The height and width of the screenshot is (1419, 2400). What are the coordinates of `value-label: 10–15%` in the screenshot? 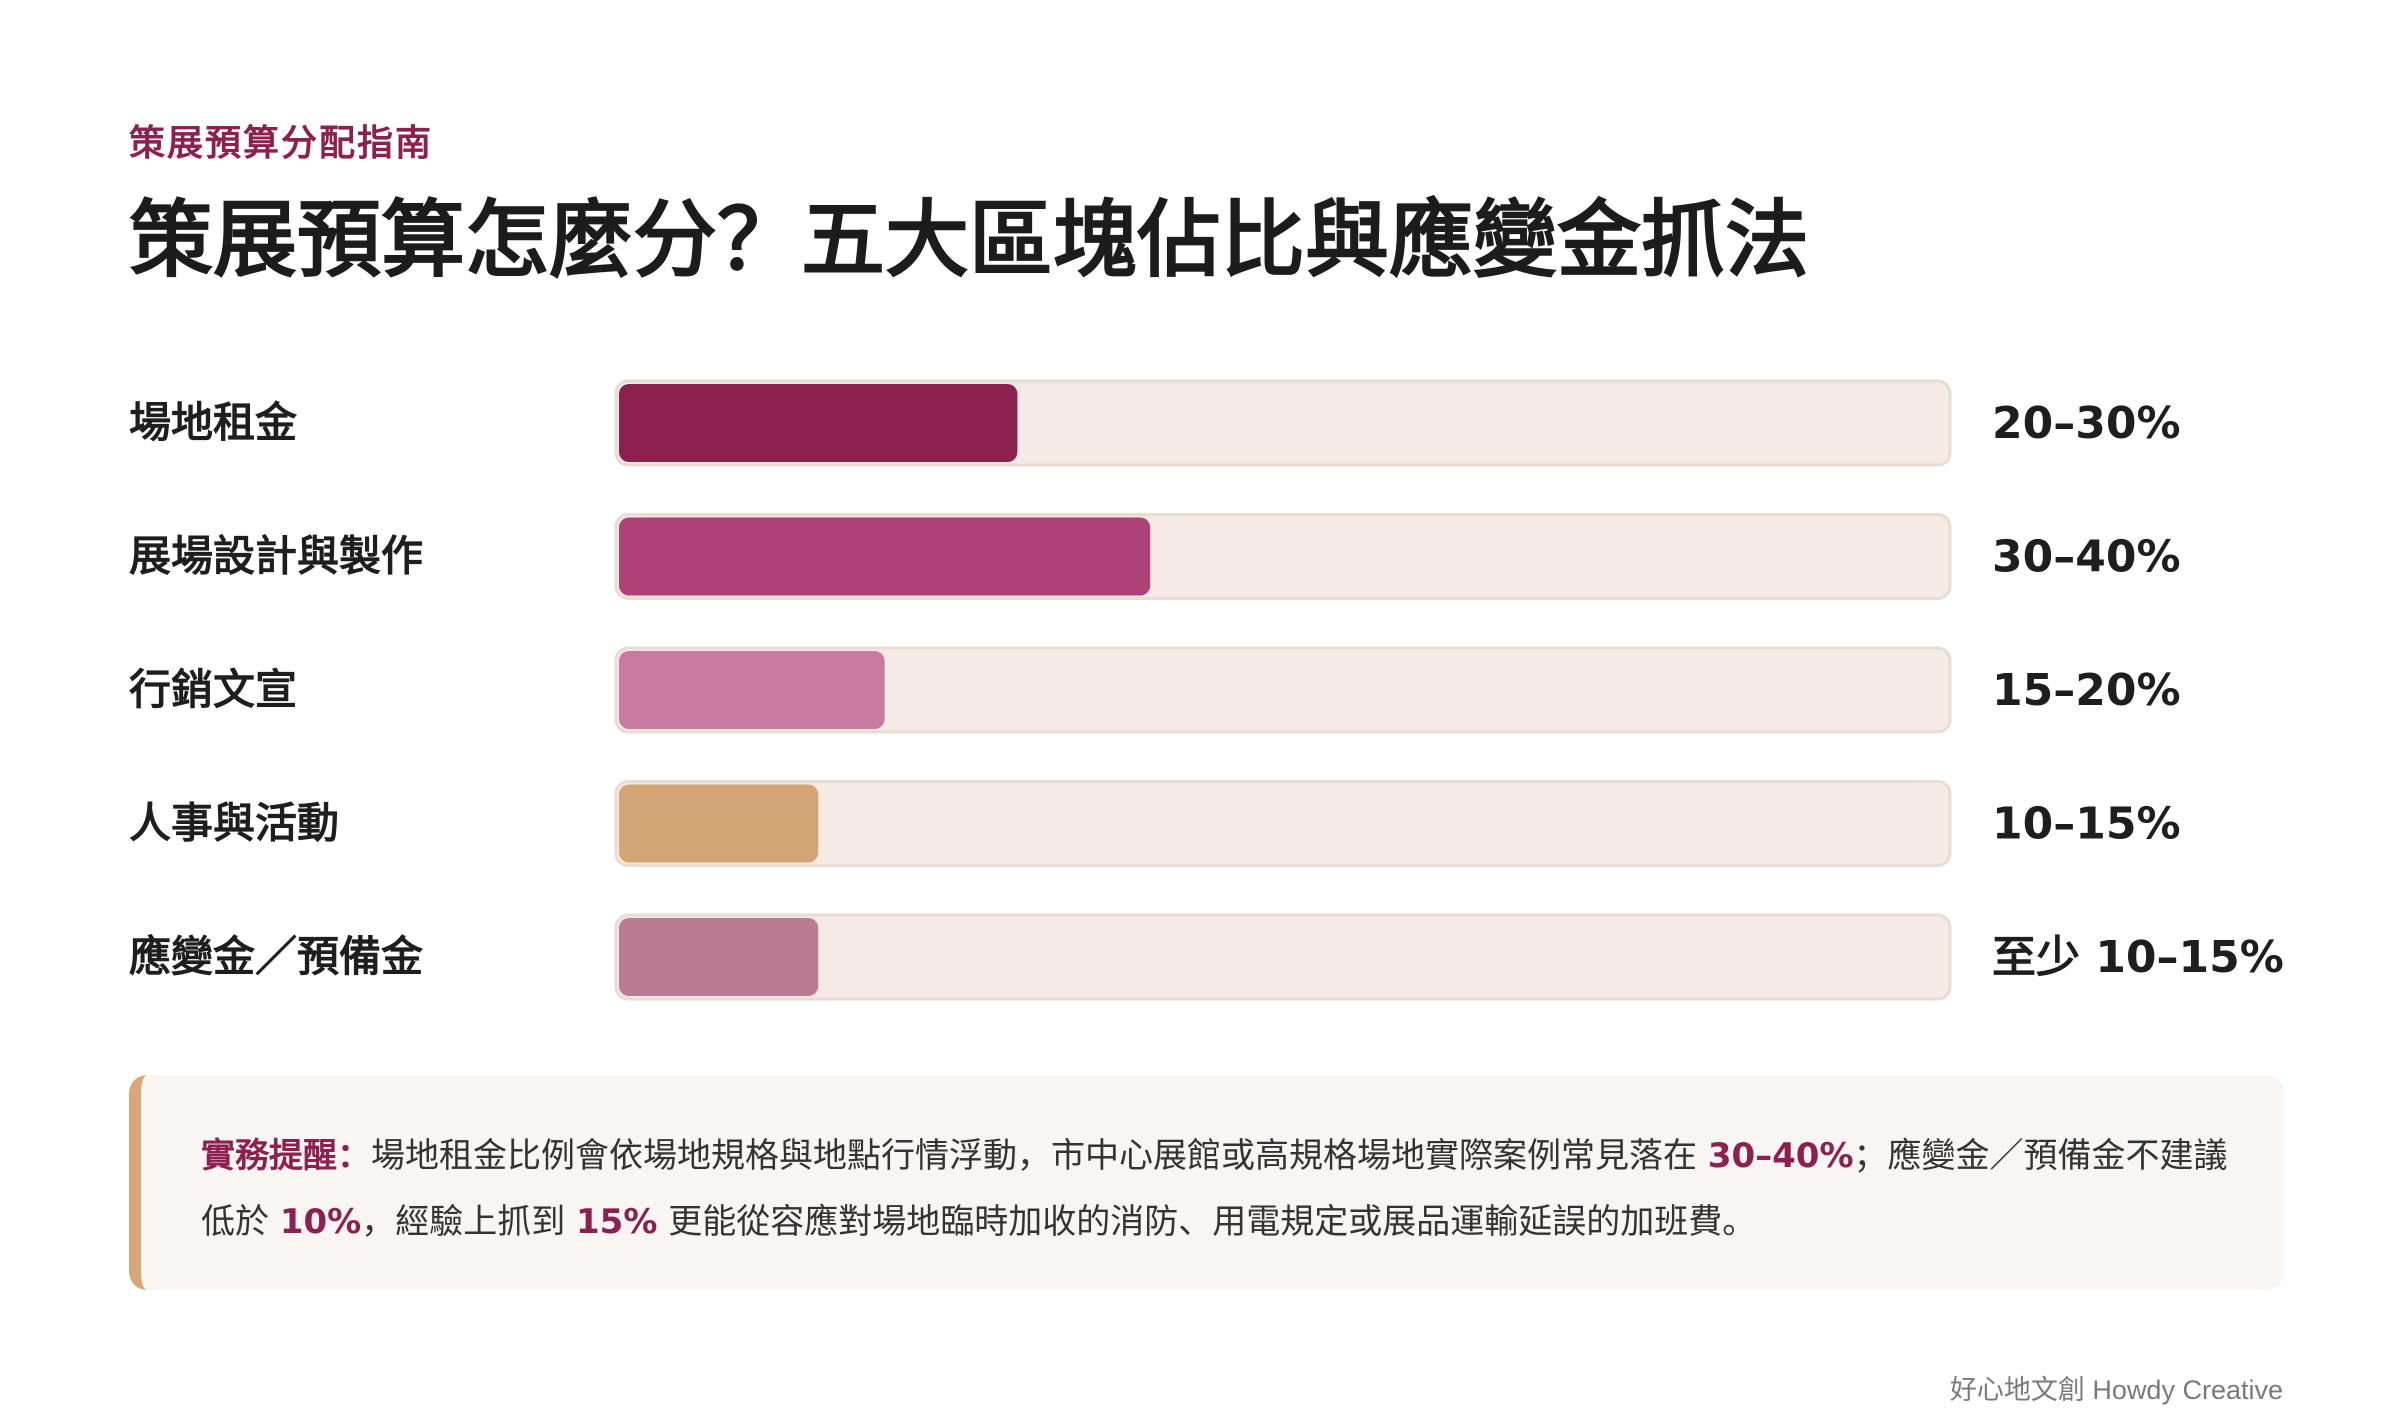 It's located at (2086, 824).